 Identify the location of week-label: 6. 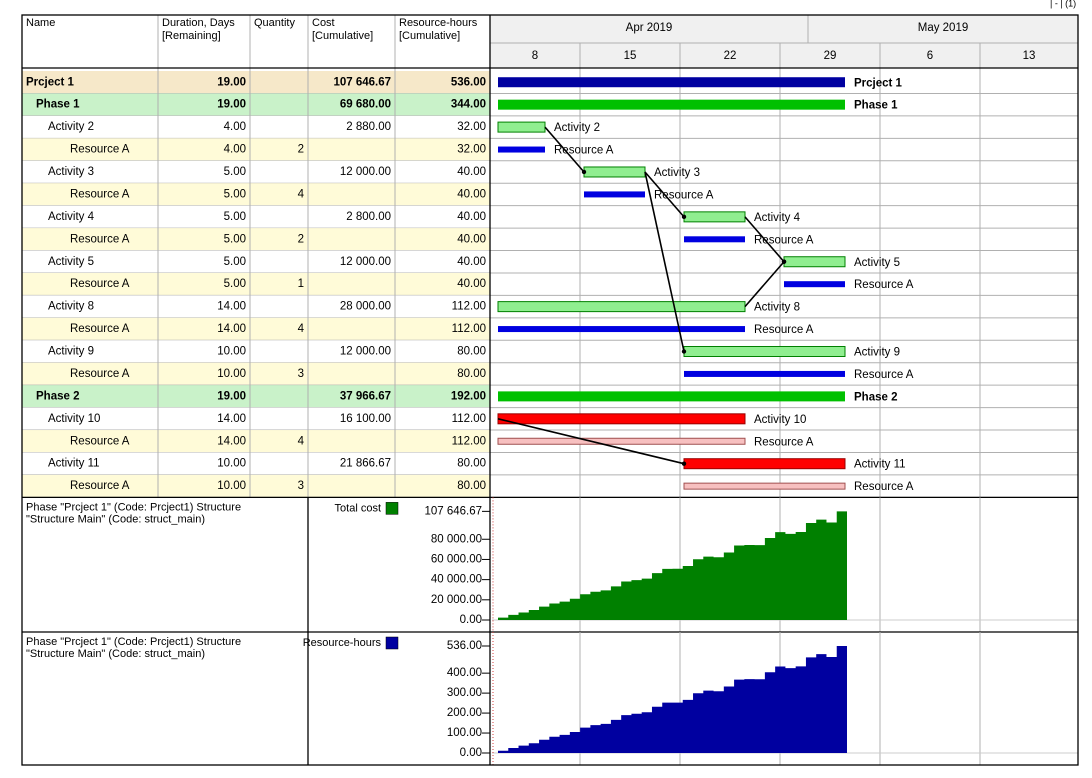
(930, 56).